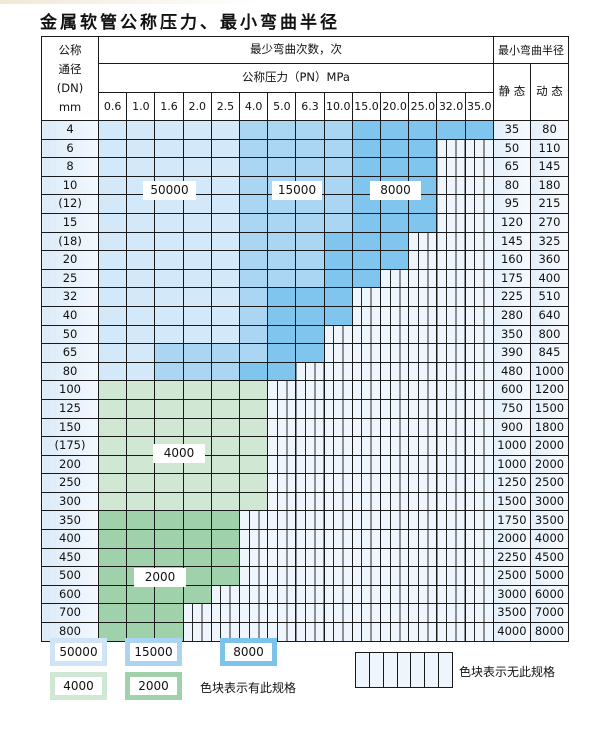 This screenshot has height=743, width=600. Describe the element at coordinates (70, 539) in the screenshot. I see `dn-cell: 400` at that location.